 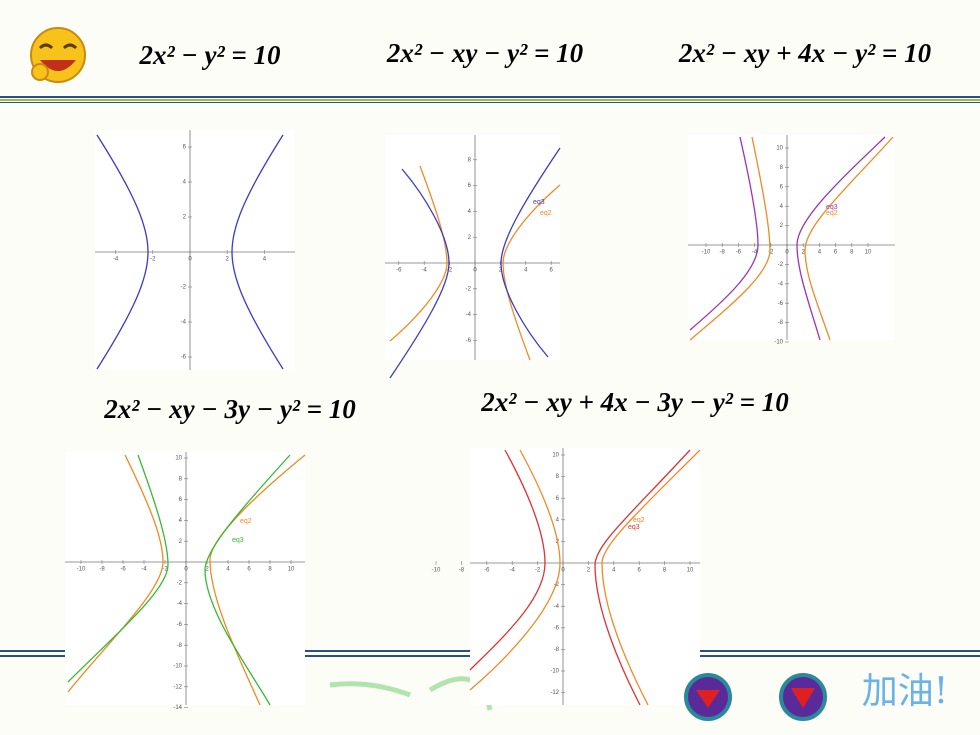 I want to click on x-tick-label: 0, so click(x=186, y=570).